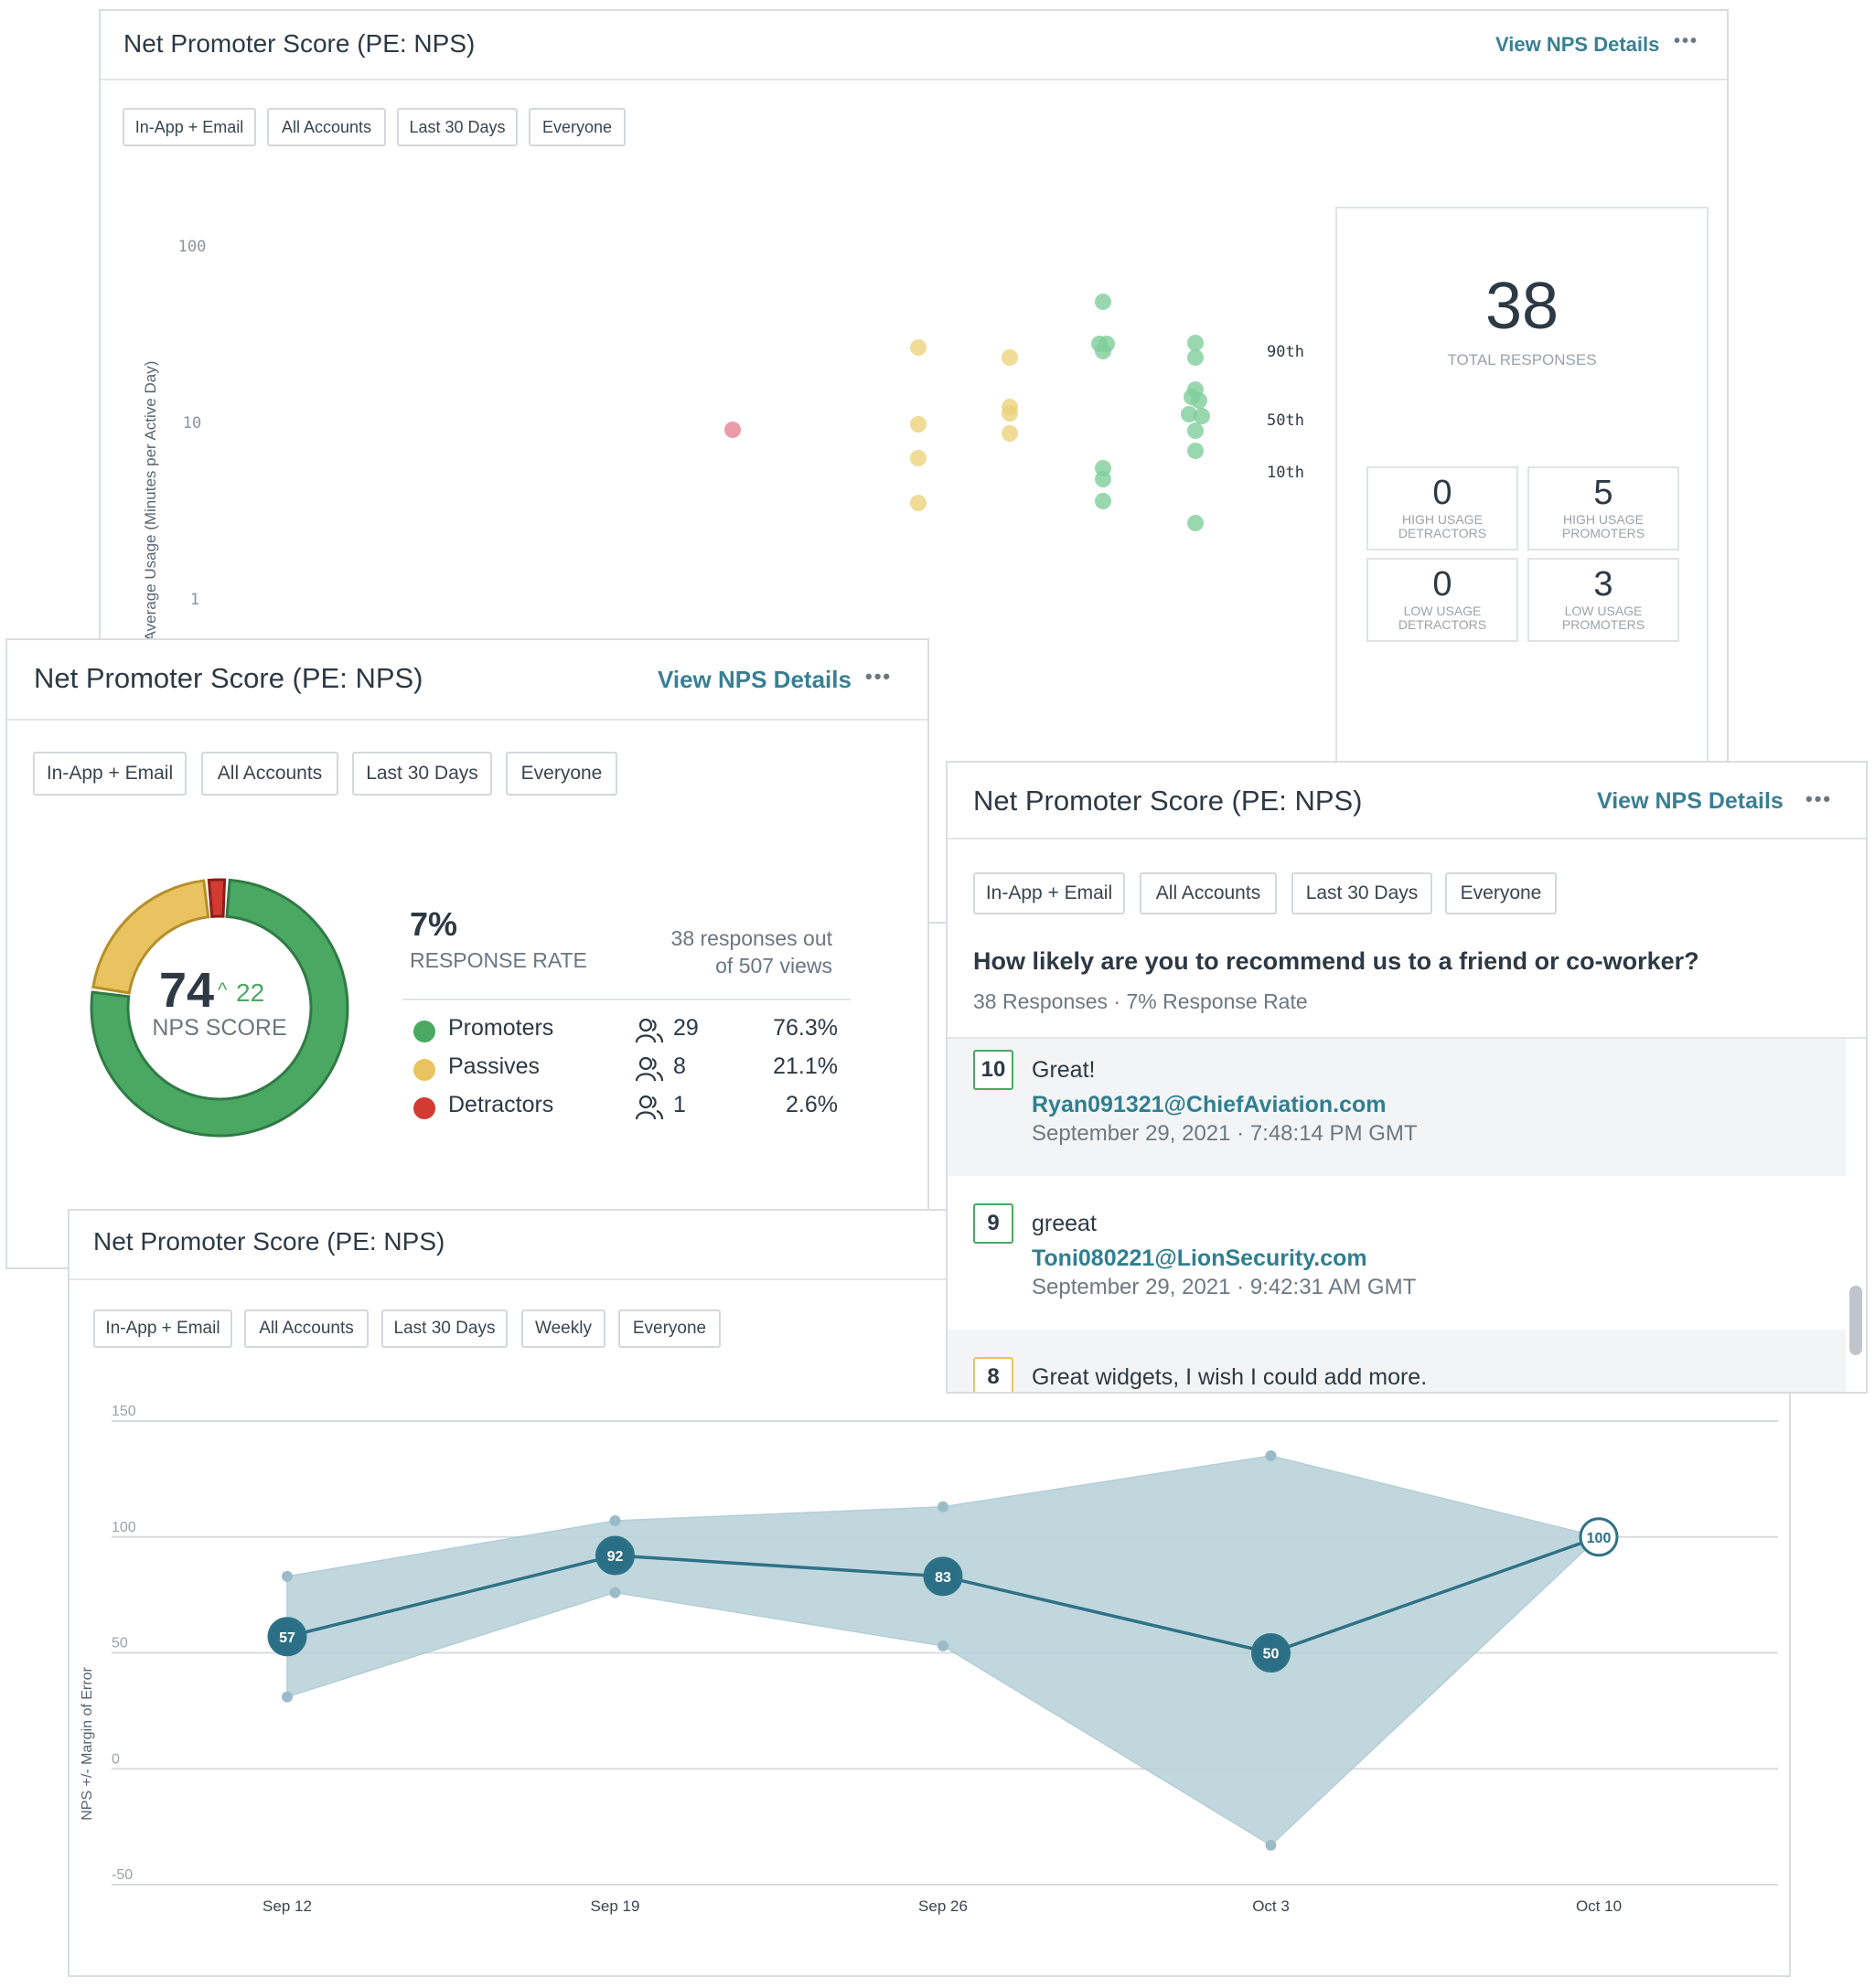  I want to click on passive-dot, so click(424, 1070).